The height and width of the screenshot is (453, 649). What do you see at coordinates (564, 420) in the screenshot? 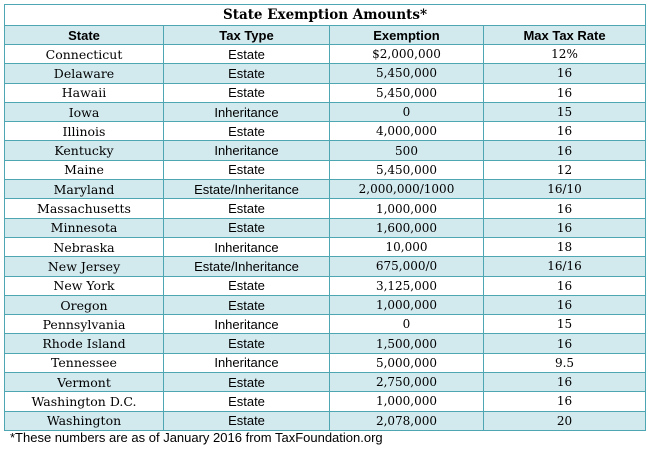
I see `cell-max-tax-rate: 20` at bounding box center [564, 420].